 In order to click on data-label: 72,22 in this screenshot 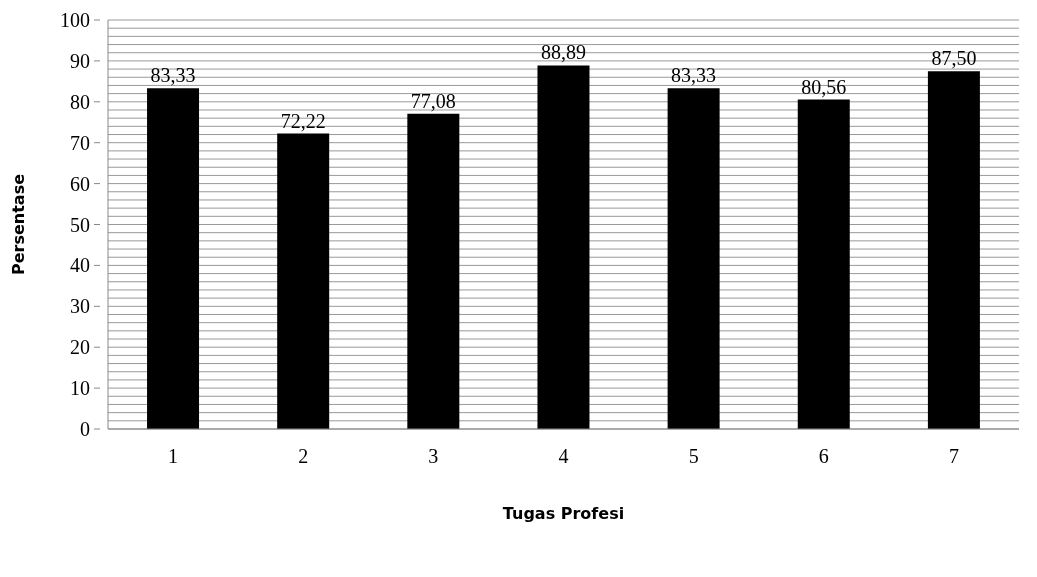, I will do `click(303, 120)`.